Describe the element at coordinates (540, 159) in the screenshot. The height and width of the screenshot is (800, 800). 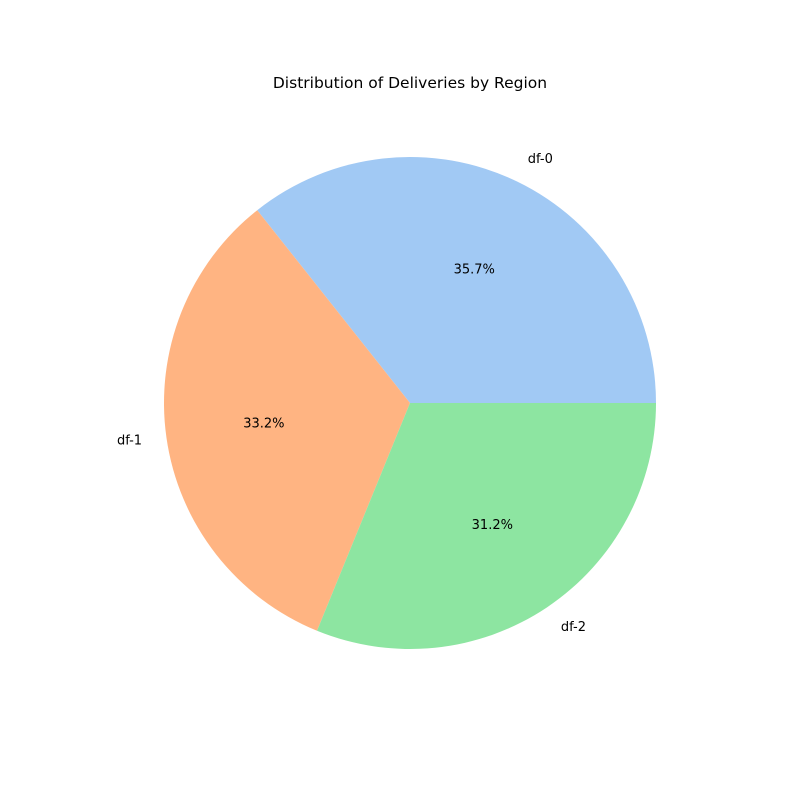
I see `slice-label-df-0: df-0` at that location.